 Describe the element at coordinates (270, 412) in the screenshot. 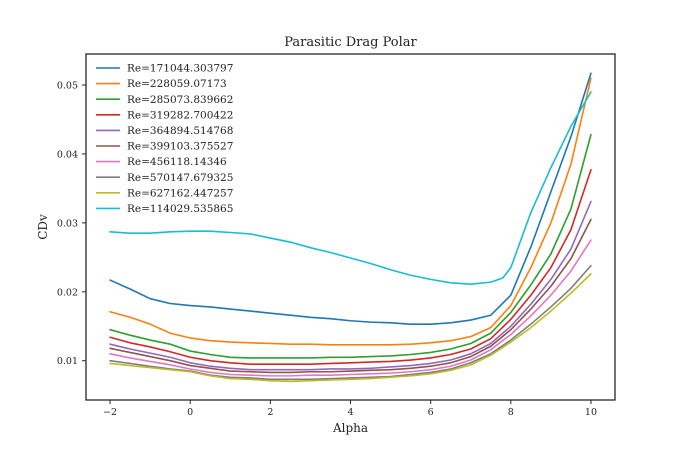

I see `x-tick-label: 2` at that location.